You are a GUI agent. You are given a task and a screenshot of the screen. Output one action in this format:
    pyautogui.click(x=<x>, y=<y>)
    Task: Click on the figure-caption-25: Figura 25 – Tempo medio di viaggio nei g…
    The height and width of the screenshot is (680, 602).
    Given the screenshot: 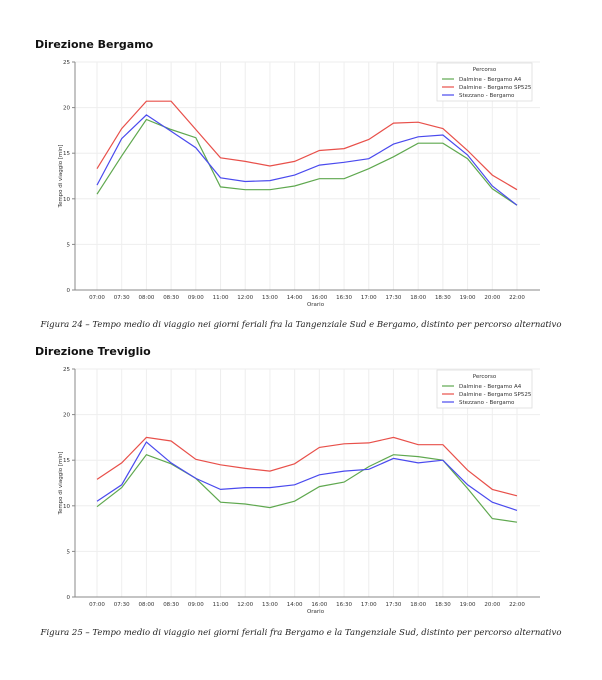 What is the action you would take?
    pyautogui.click(x=301, y=633)
    